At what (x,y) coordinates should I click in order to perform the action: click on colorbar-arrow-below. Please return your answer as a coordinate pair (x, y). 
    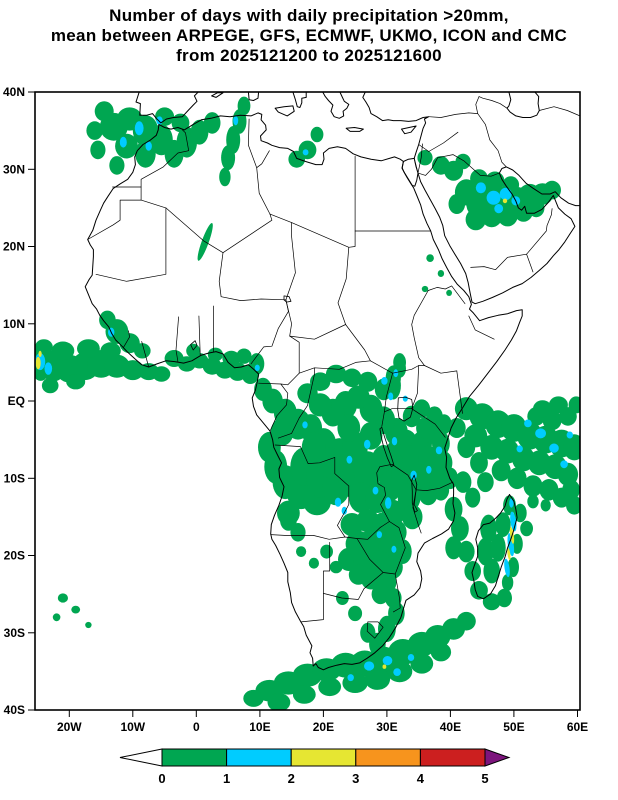
    Looking at the image, I should click on (141, 757).